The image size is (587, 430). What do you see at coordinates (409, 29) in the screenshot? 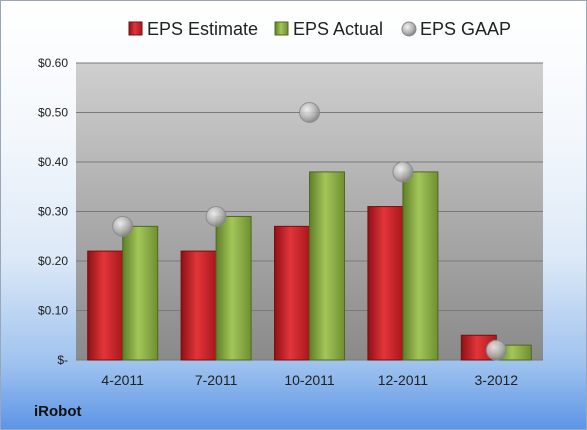
I see `legend-eps-gaap-swatch` at bounding box center [409, 29].